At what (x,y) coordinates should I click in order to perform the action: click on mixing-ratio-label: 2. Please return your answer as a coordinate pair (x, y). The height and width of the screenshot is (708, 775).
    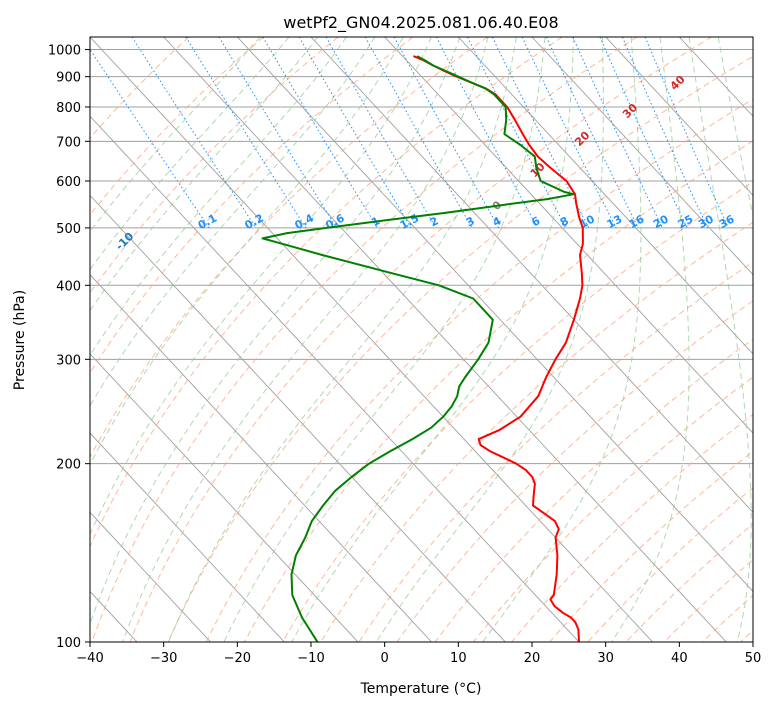
    Looking at the image, I should click on (434, 221).